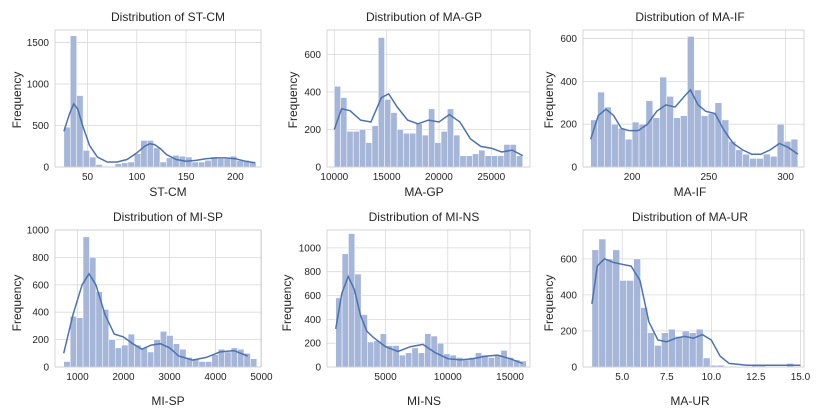 Image resolution: width=817 pixels, height=409 pixels. What do you see at coordinates (88, 177) in the screenshot?
I see `x-tick-label: 50` at bounding box center [88, 177].